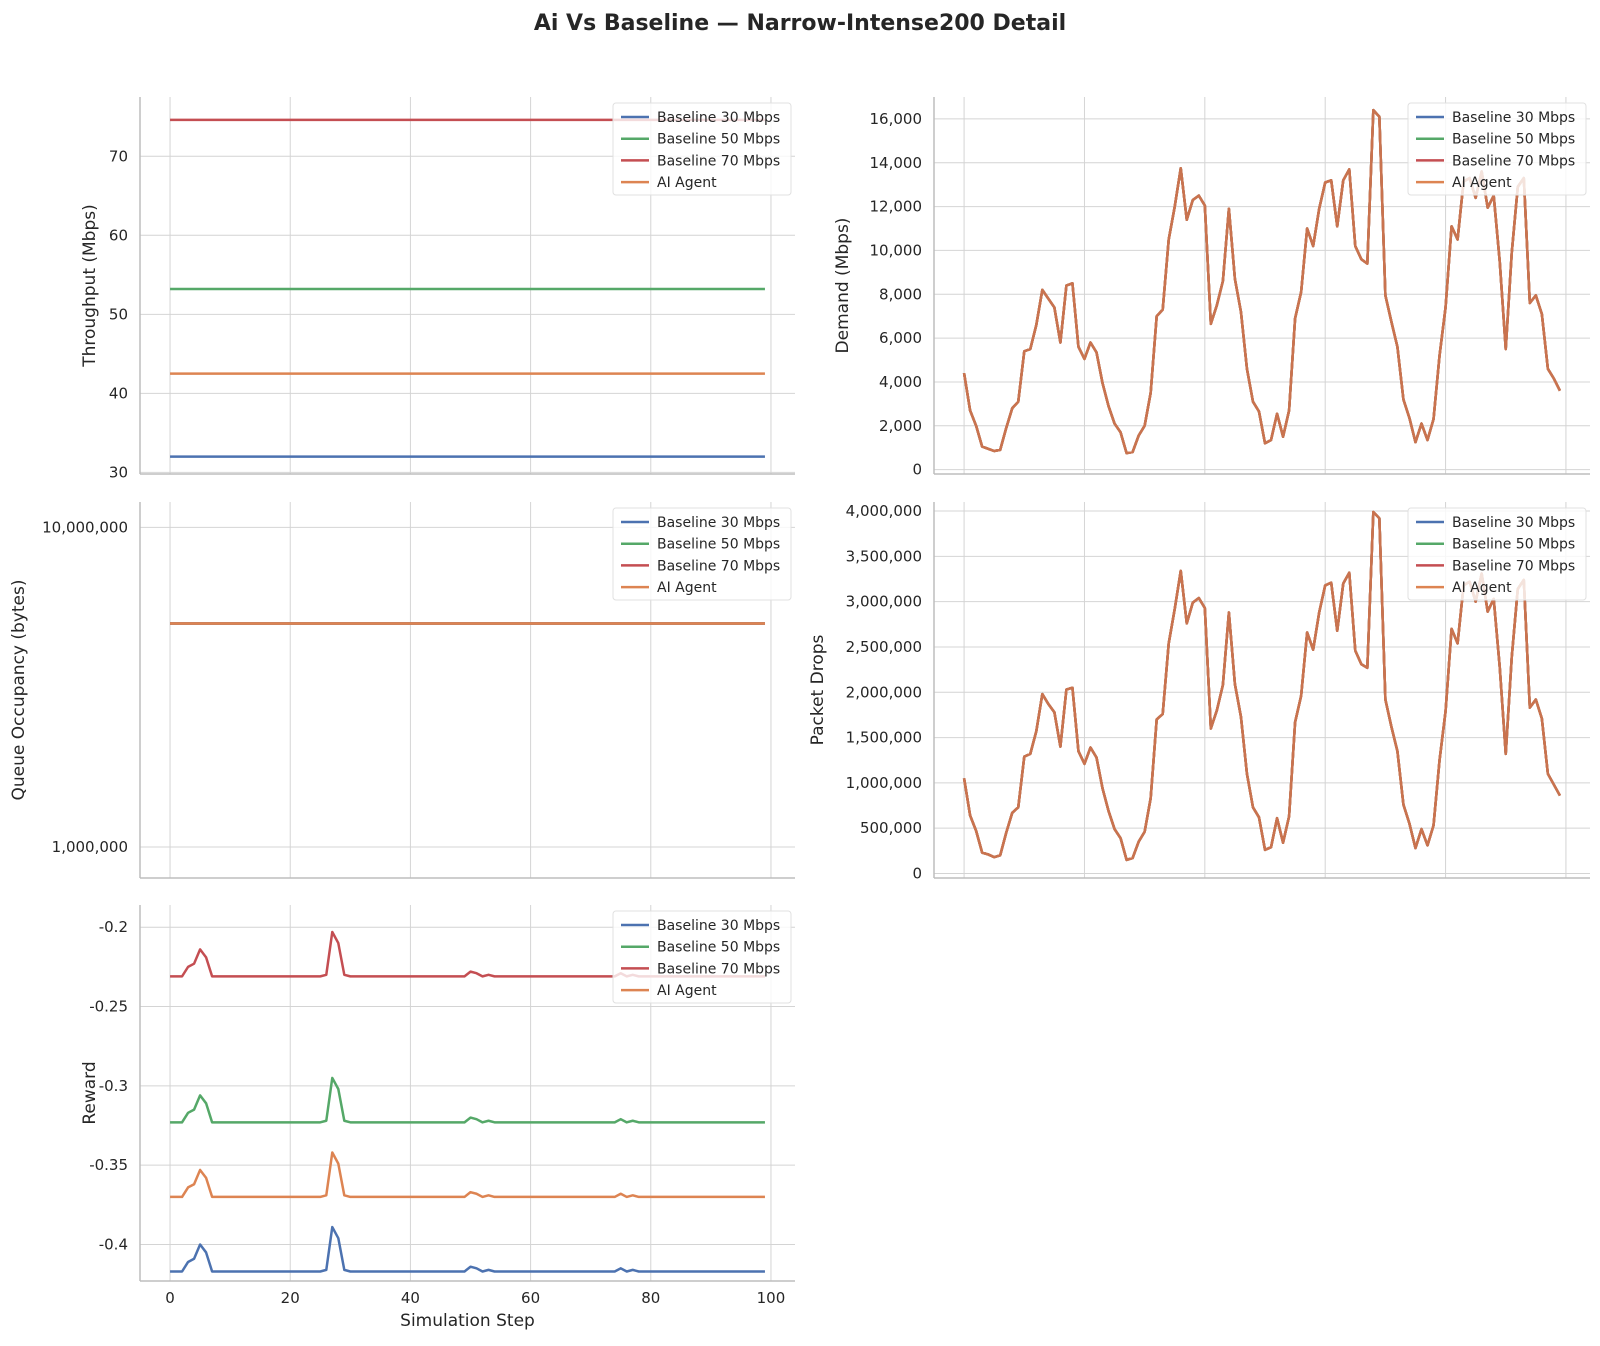  What do you see at coordinates (843, 286) in the screenshot?
I see `y-axis-label: Demand (Mbps)` at bounding box center [843, 286].